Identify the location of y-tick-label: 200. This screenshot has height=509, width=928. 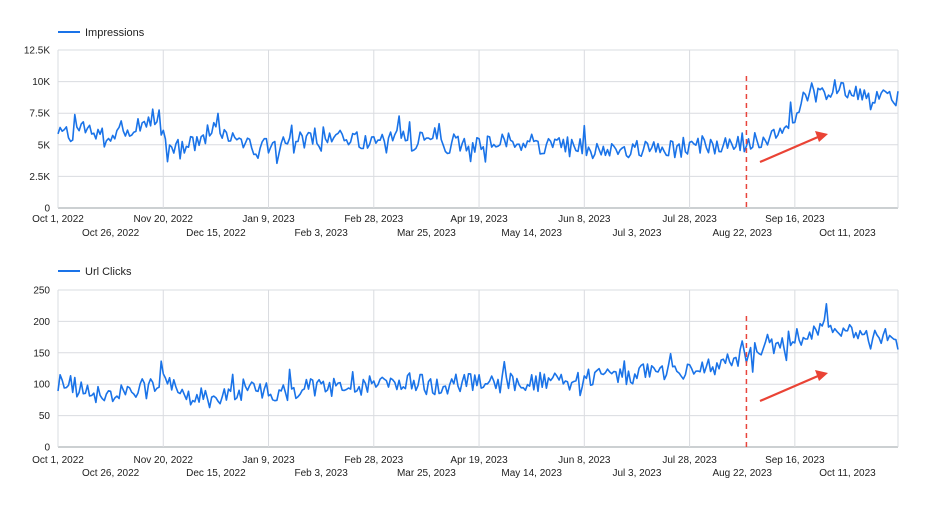
(41, 322).